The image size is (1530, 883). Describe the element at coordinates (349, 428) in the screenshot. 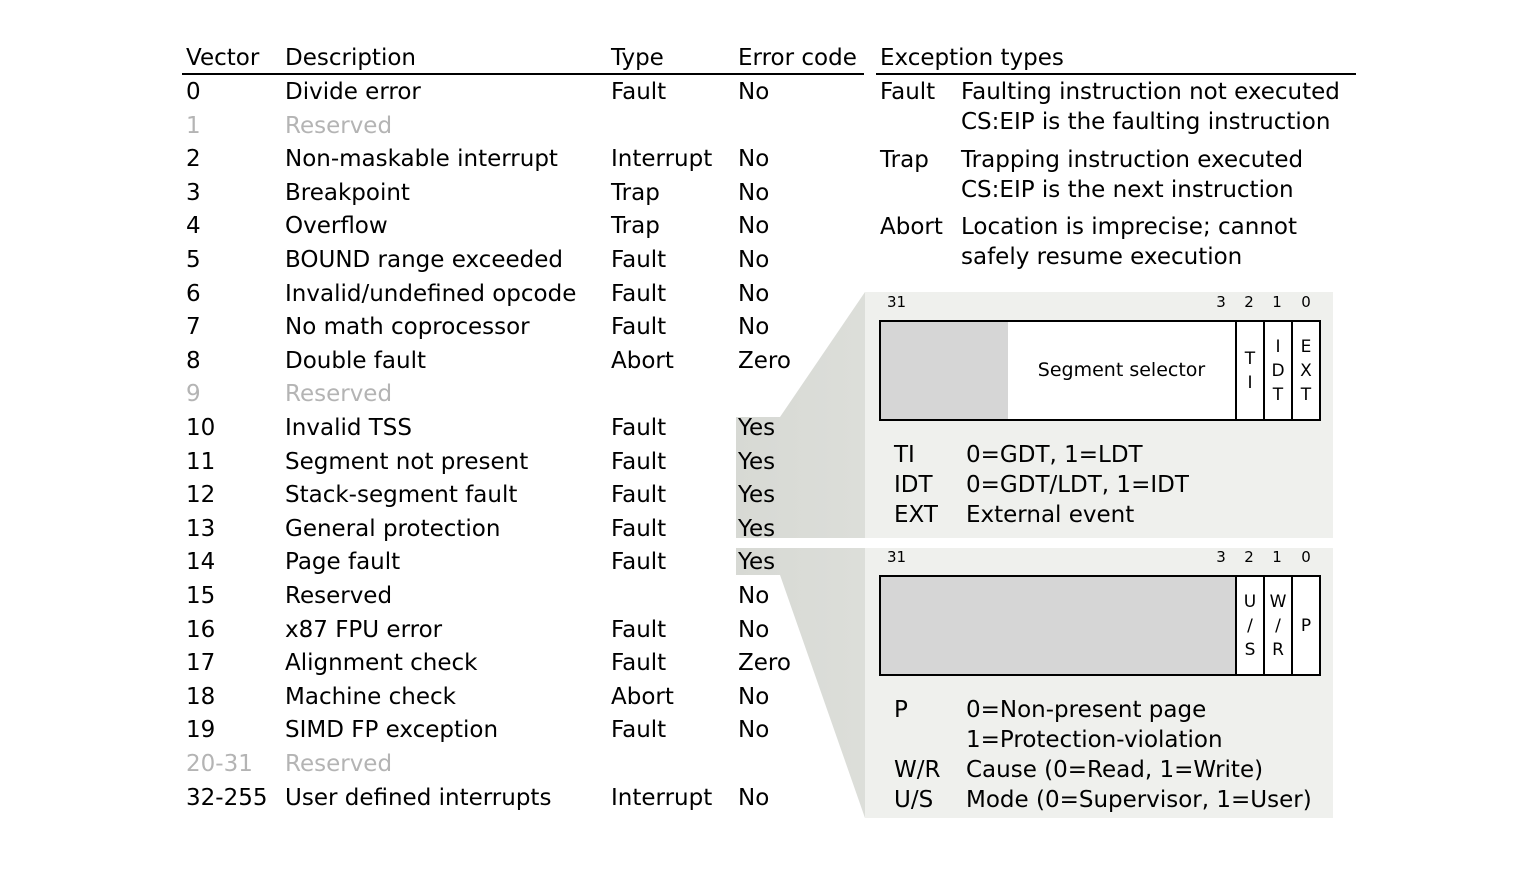

I see `description-cell: Invalid TSS` at that location.